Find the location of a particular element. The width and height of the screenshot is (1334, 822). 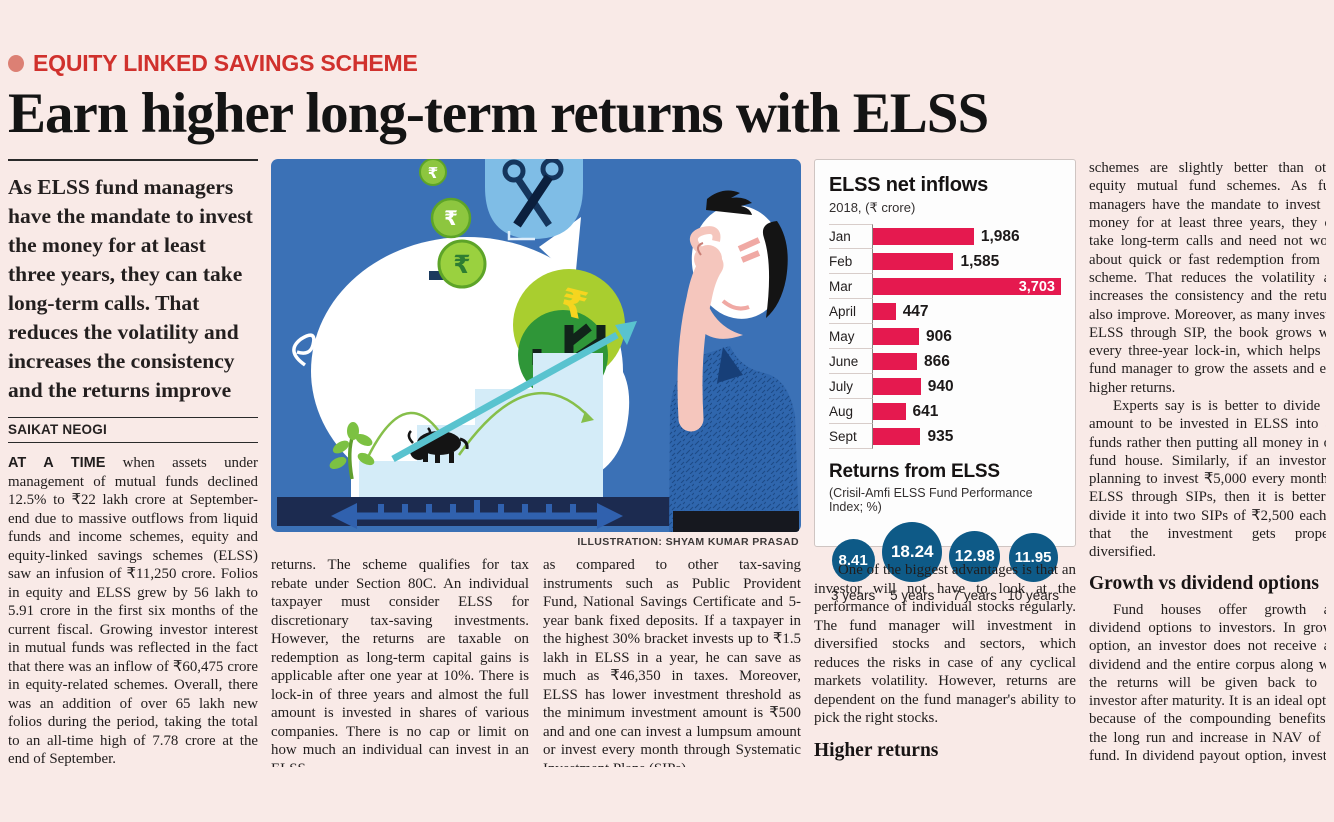

chart-subtitle: 2018, (₹ crore) is located at coordinates (872, 208).